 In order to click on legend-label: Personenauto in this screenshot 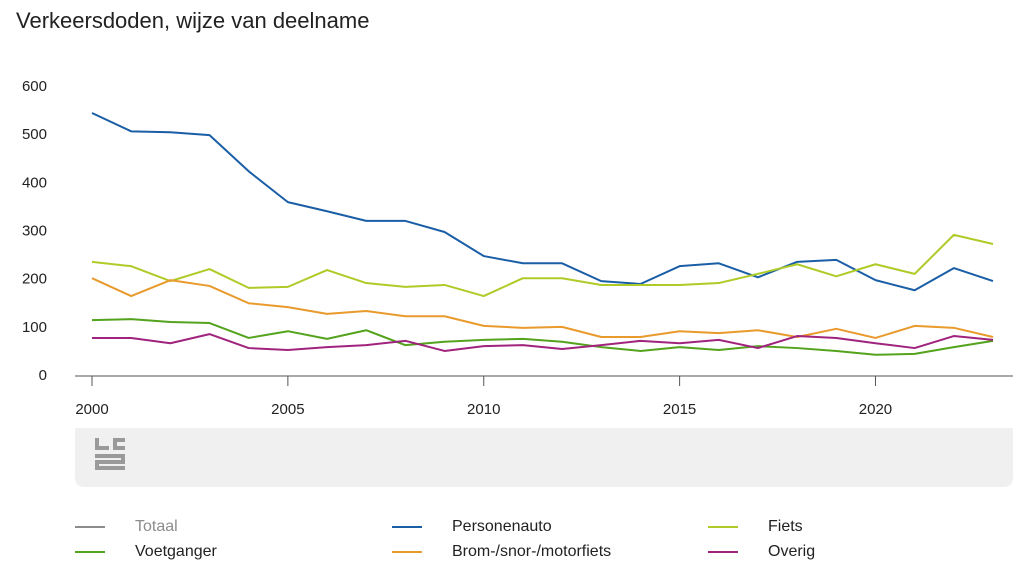, I will do `click(502, 526)`.